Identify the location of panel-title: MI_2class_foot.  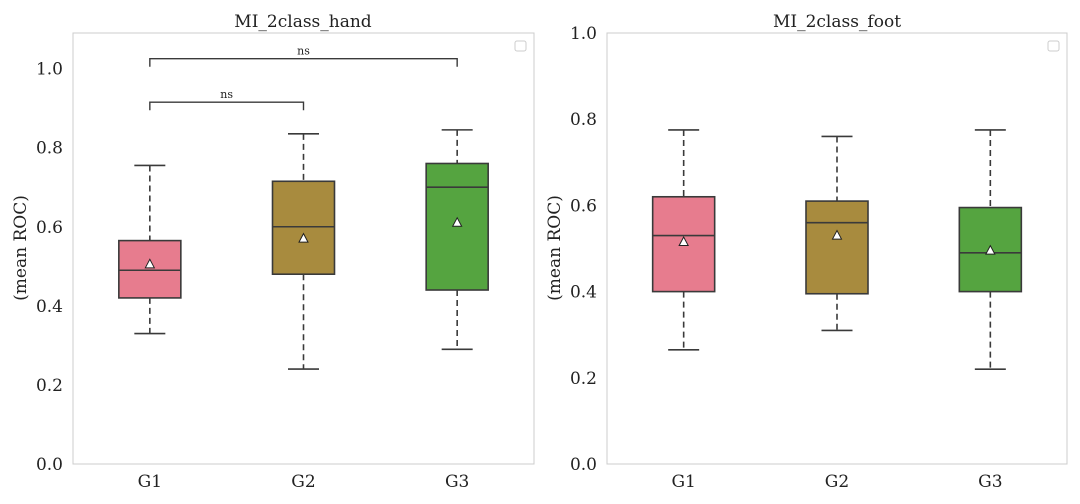
(837, 22).